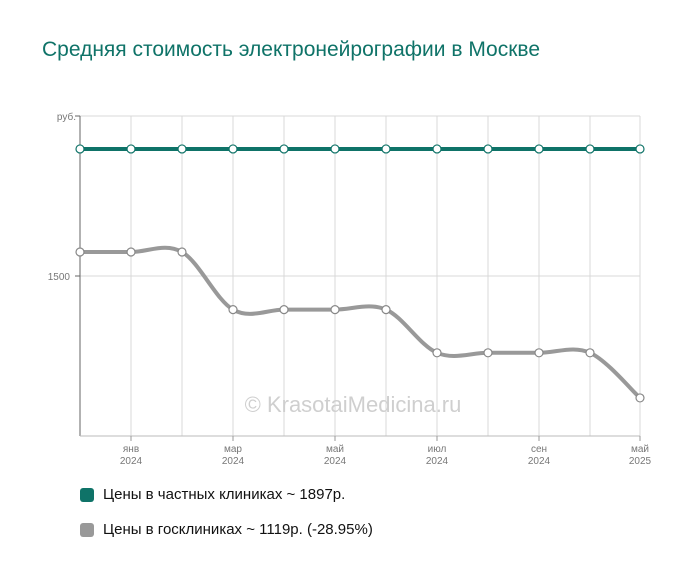 The height and width of the screenshot is (578, 700). Describe the element at coordinates (233, 449) in the screenshot. I see `x-tick-label: мар` at that location.